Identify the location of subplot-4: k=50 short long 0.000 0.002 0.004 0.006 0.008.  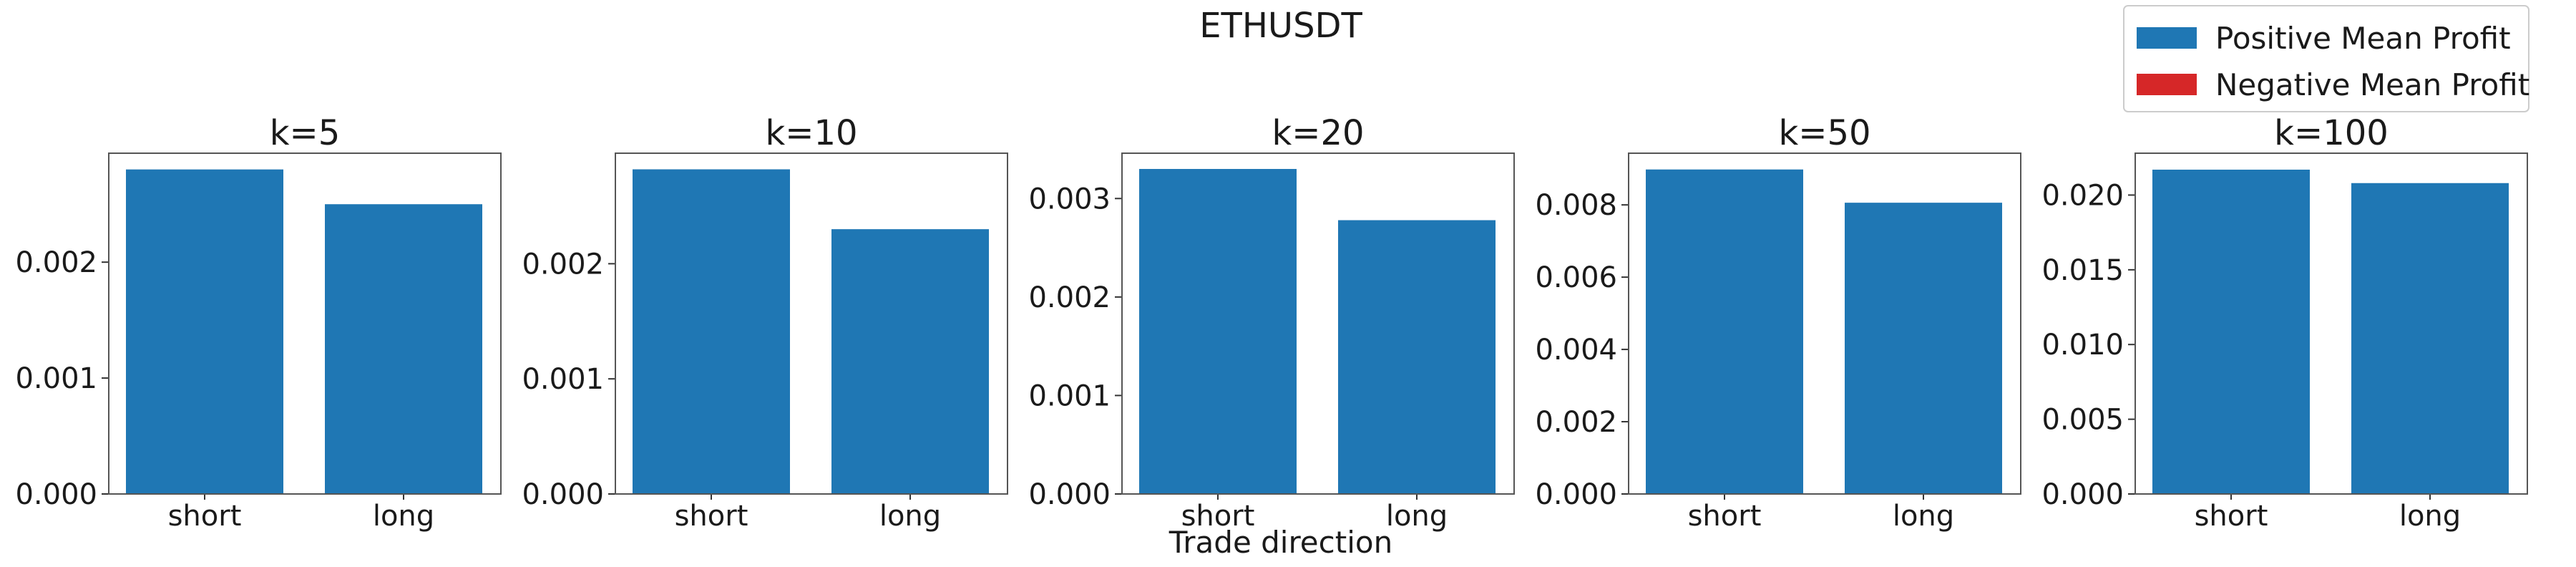
(1778, 323).